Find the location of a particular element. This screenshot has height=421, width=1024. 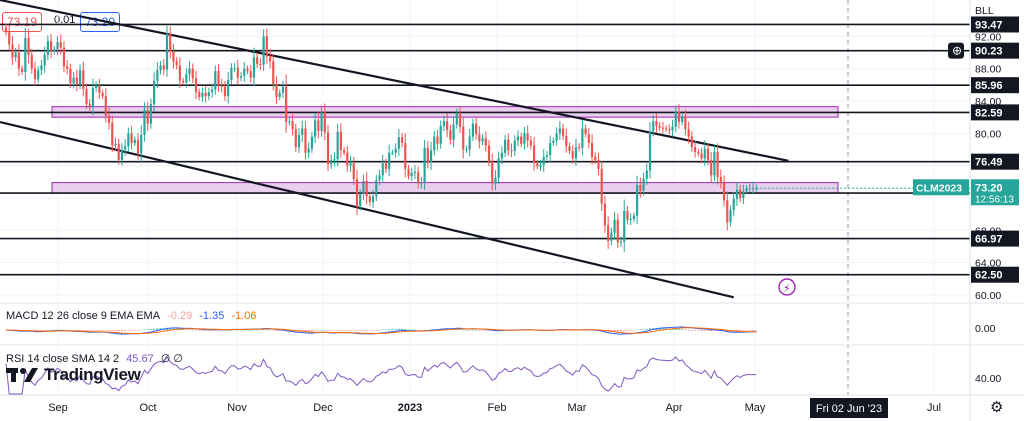

level-label: 85.96 is located at coordinates (989, 86).